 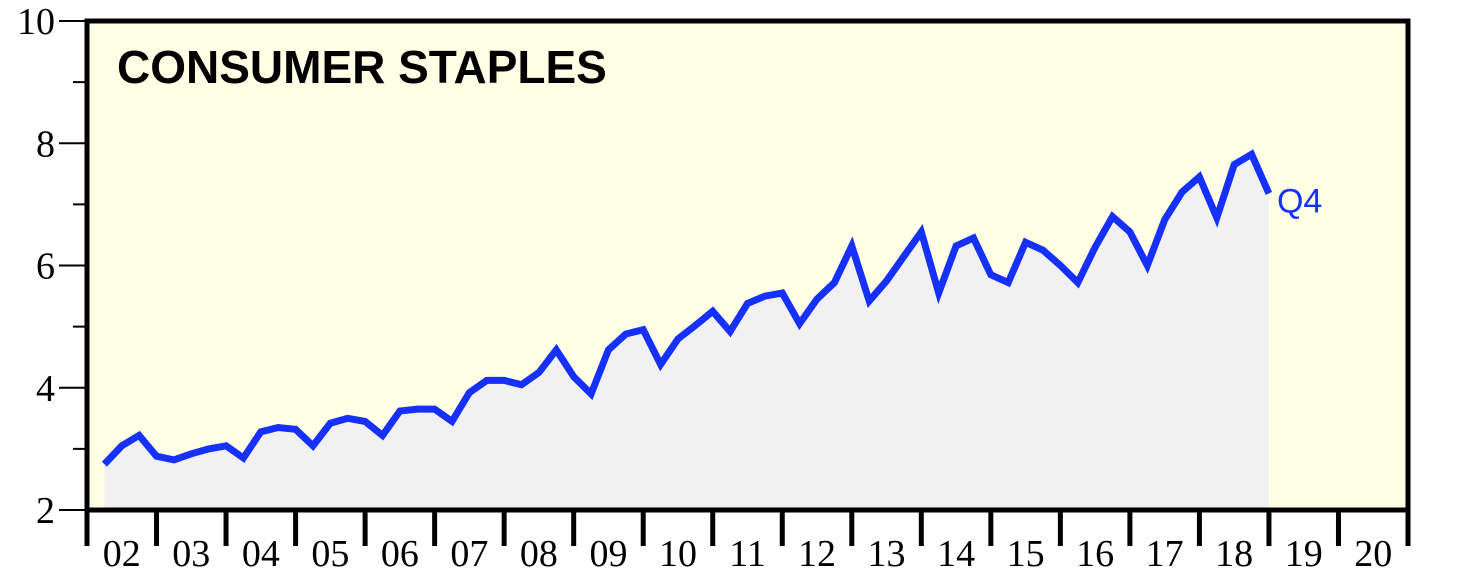 What do you see at coordinates (362, 67) in the screenshot?
I see `chart-title: CONSUMER STAPLES` at bounding box center [362, 67].